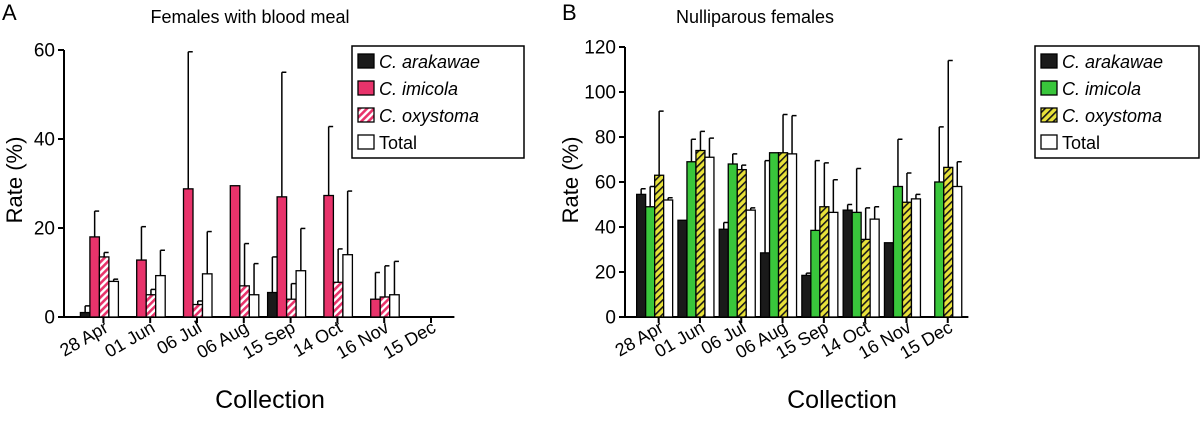 The height and width of the screenshot is (422, 1200). I want to click on y-tick-label-b: 120, so click(600, 48).